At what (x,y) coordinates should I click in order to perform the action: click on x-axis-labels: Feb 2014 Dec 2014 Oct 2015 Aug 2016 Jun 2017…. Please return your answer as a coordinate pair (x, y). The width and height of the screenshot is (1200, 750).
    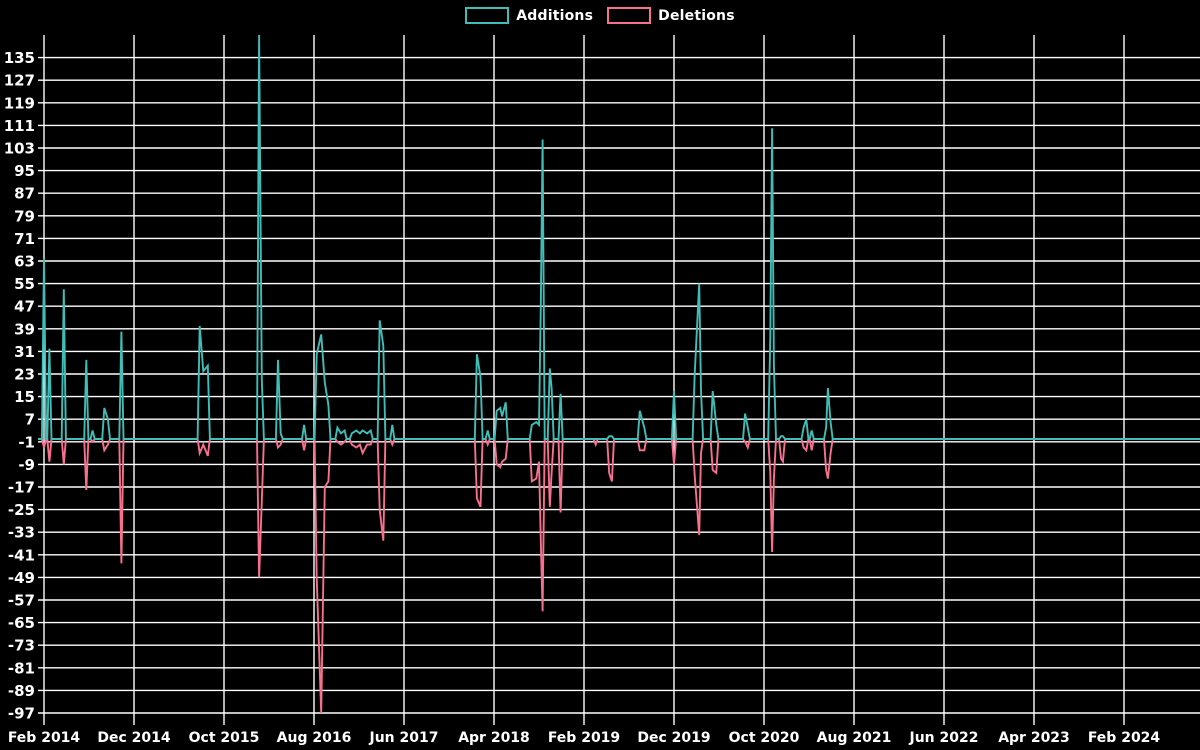
    Looking at the image, I should click on (584, 738).